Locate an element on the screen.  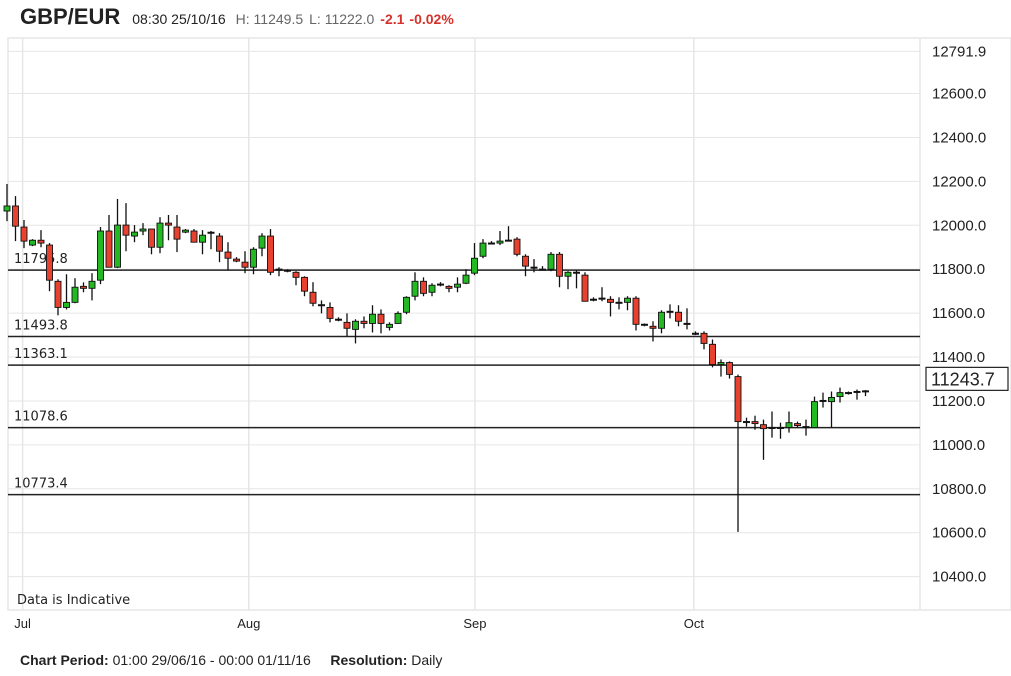
y-tick-label: 11000.0 is located at coordinates (958, 445).